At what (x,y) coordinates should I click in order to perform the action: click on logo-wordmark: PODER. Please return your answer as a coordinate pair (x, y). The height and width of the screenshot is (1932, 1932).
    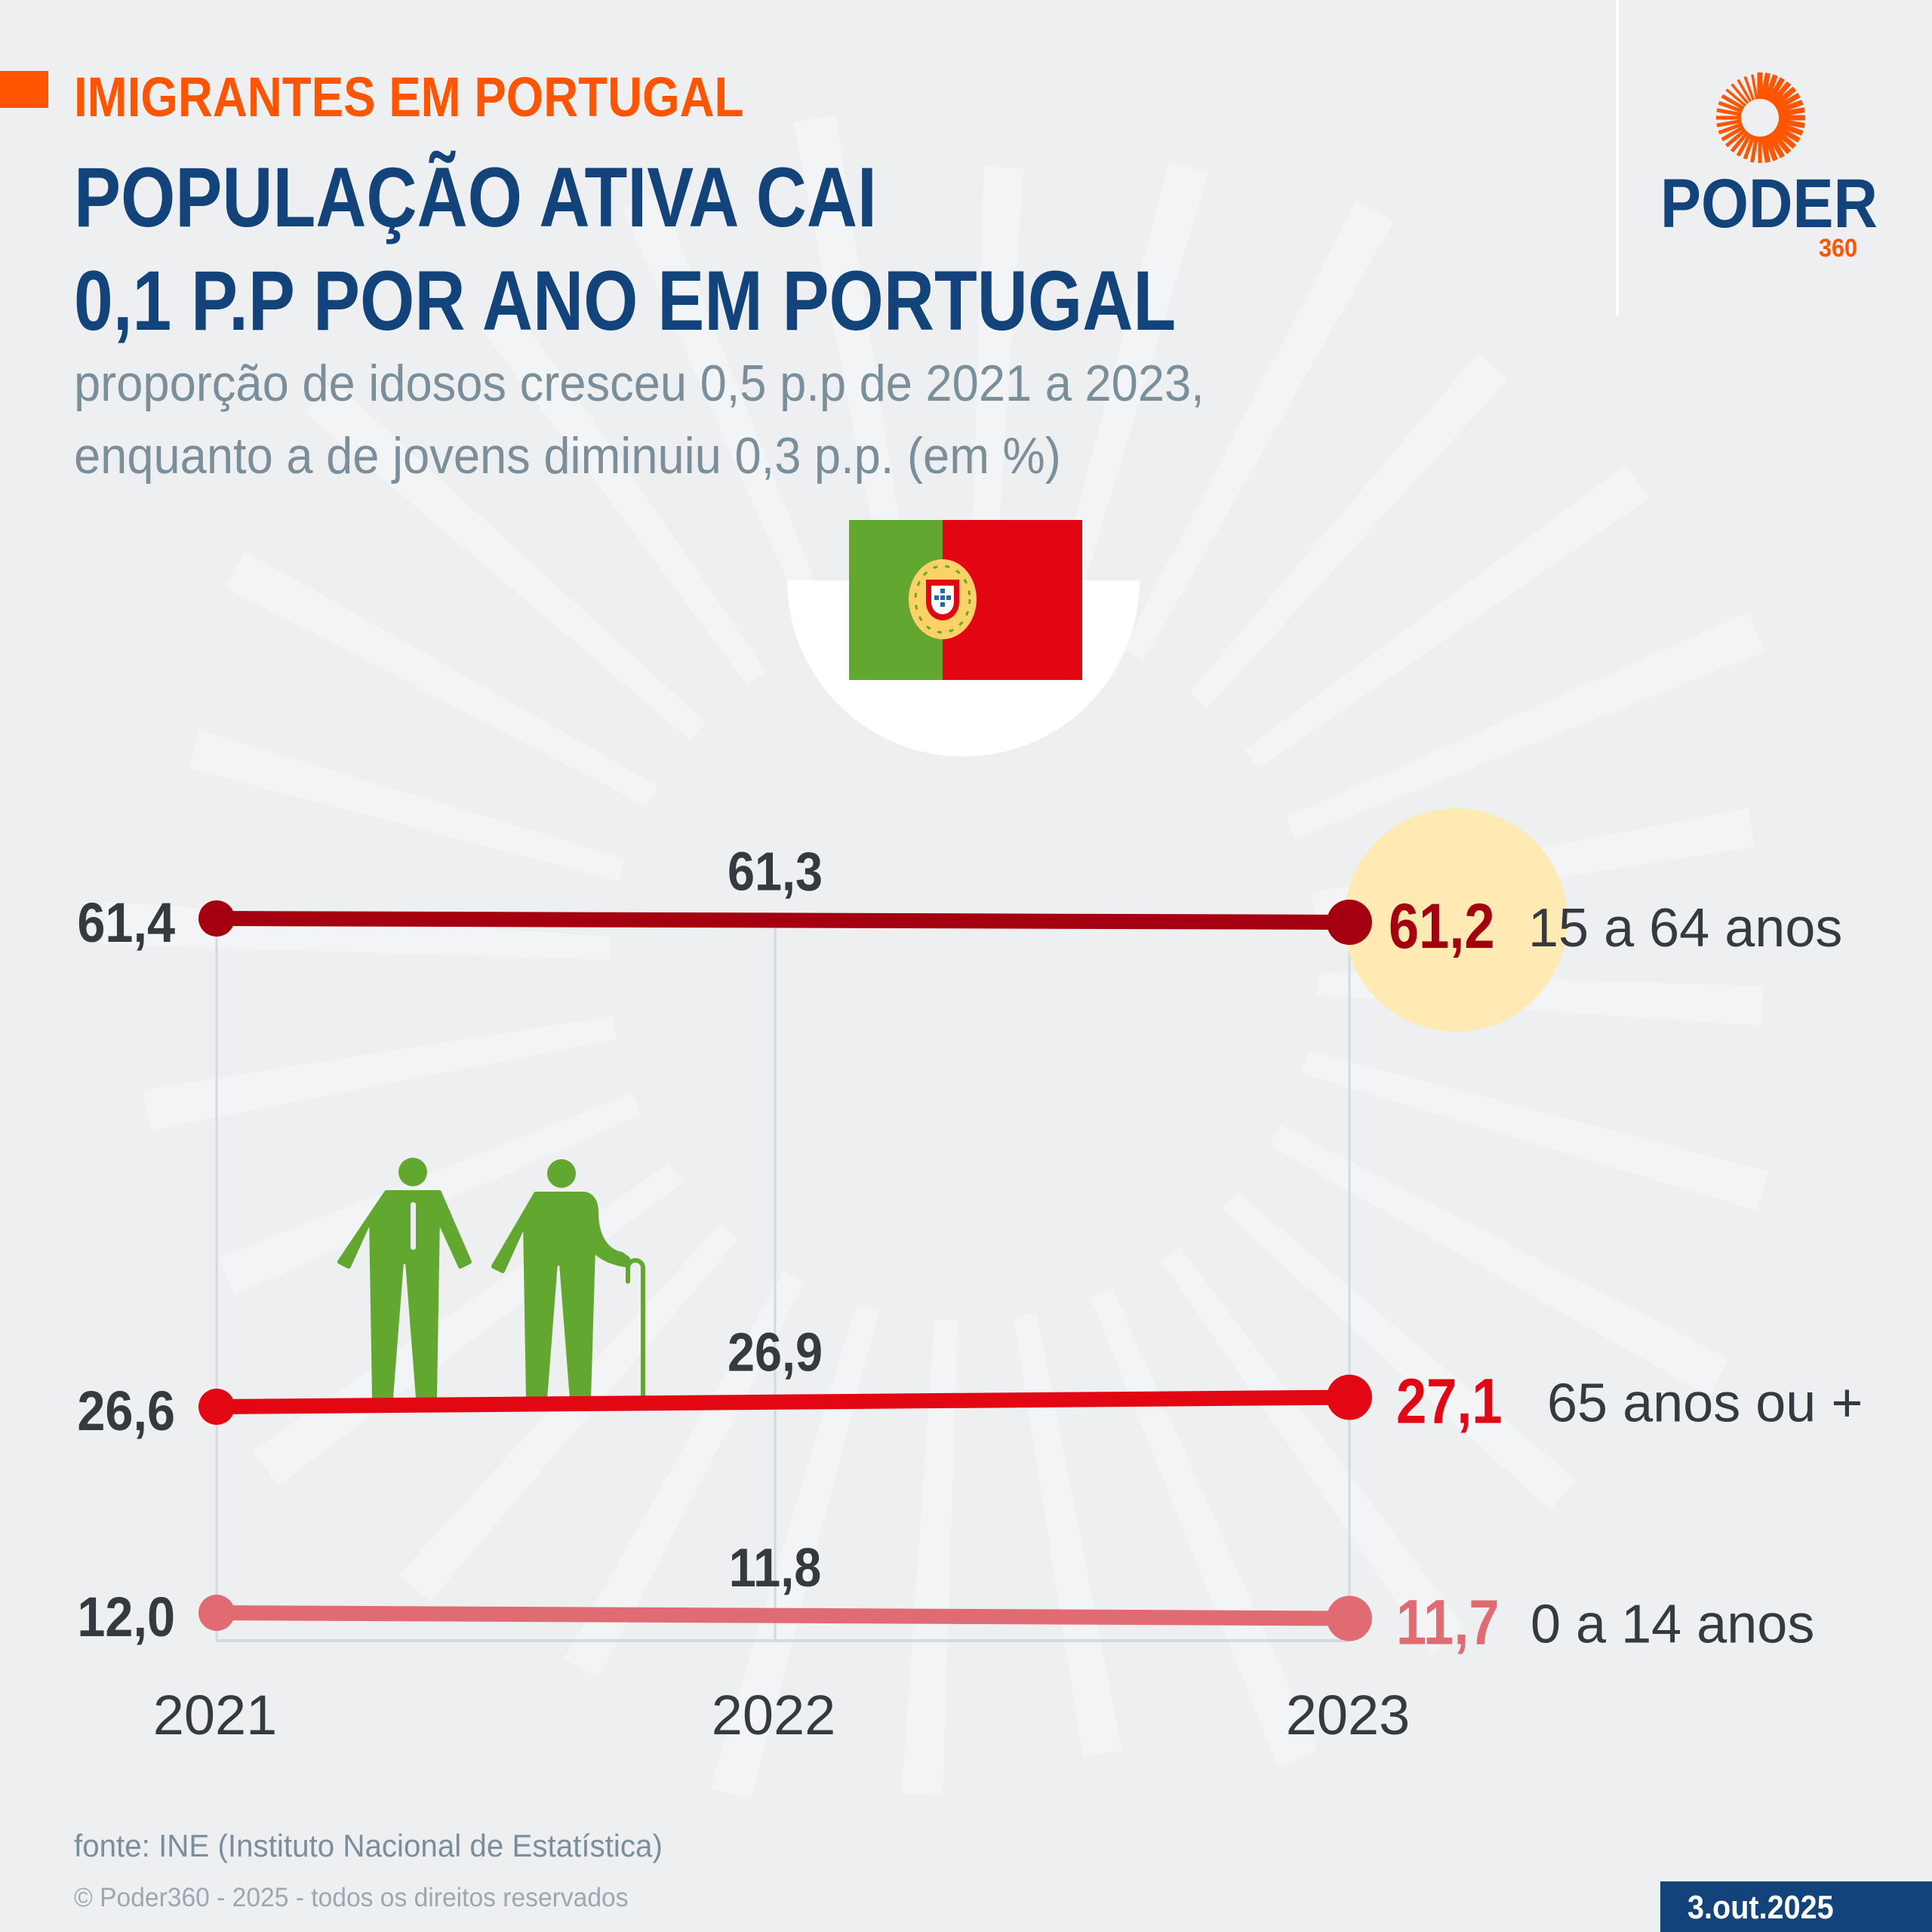
    Looking at the image, I should click on (1769, 203).